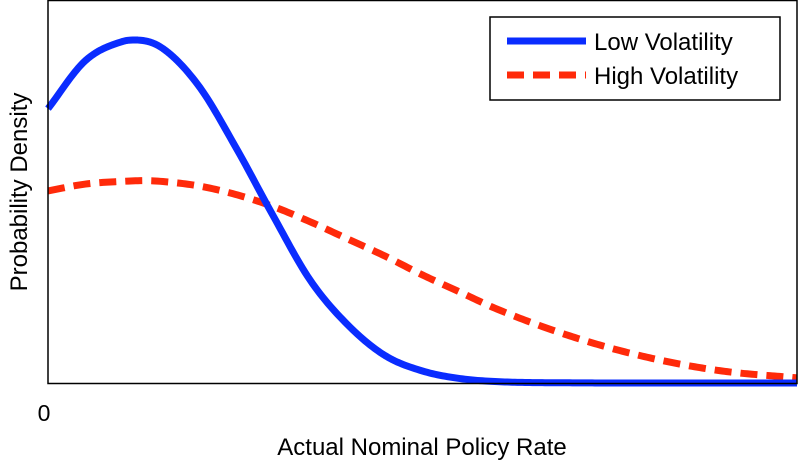 This screenshot has width=798, height=461. Describe the element at coordinates (44, 413) in the screenshot. I see `x-tick-label-0: 0` at that location.